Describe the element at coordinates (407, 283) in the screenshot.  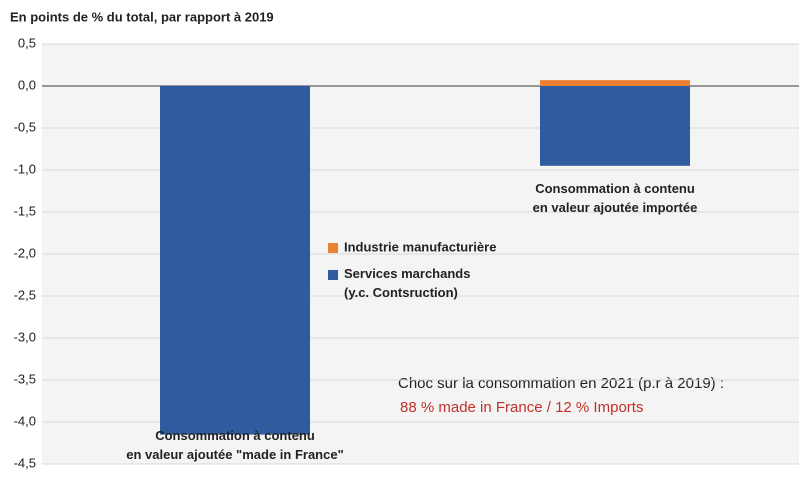
I see `legend-label: Services marchands (y.c. Contsruction)` at that location.